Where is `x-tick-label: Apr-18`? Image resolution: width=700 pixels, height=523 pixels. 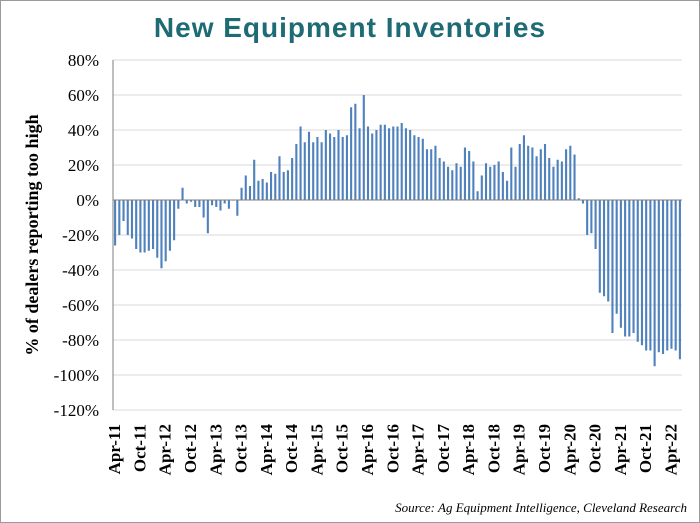
x-tick-label: Apr-18 is located at coordinates (468, 449).